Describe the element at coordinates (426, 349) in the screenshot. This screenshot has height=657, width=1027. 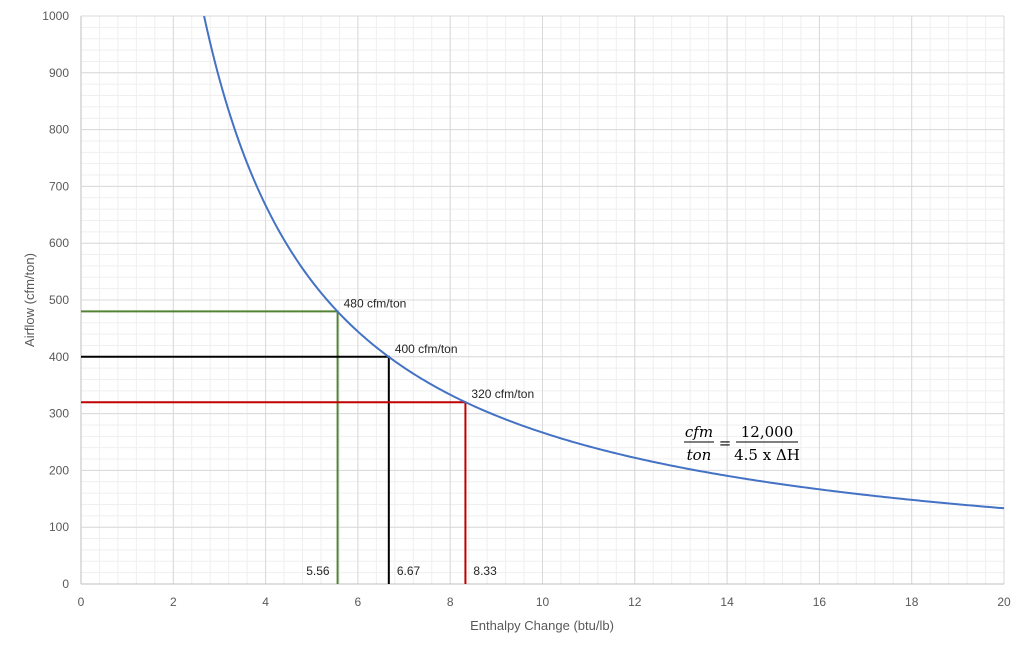
I see `reference-point-label: 400 cfm/ton` at that location.